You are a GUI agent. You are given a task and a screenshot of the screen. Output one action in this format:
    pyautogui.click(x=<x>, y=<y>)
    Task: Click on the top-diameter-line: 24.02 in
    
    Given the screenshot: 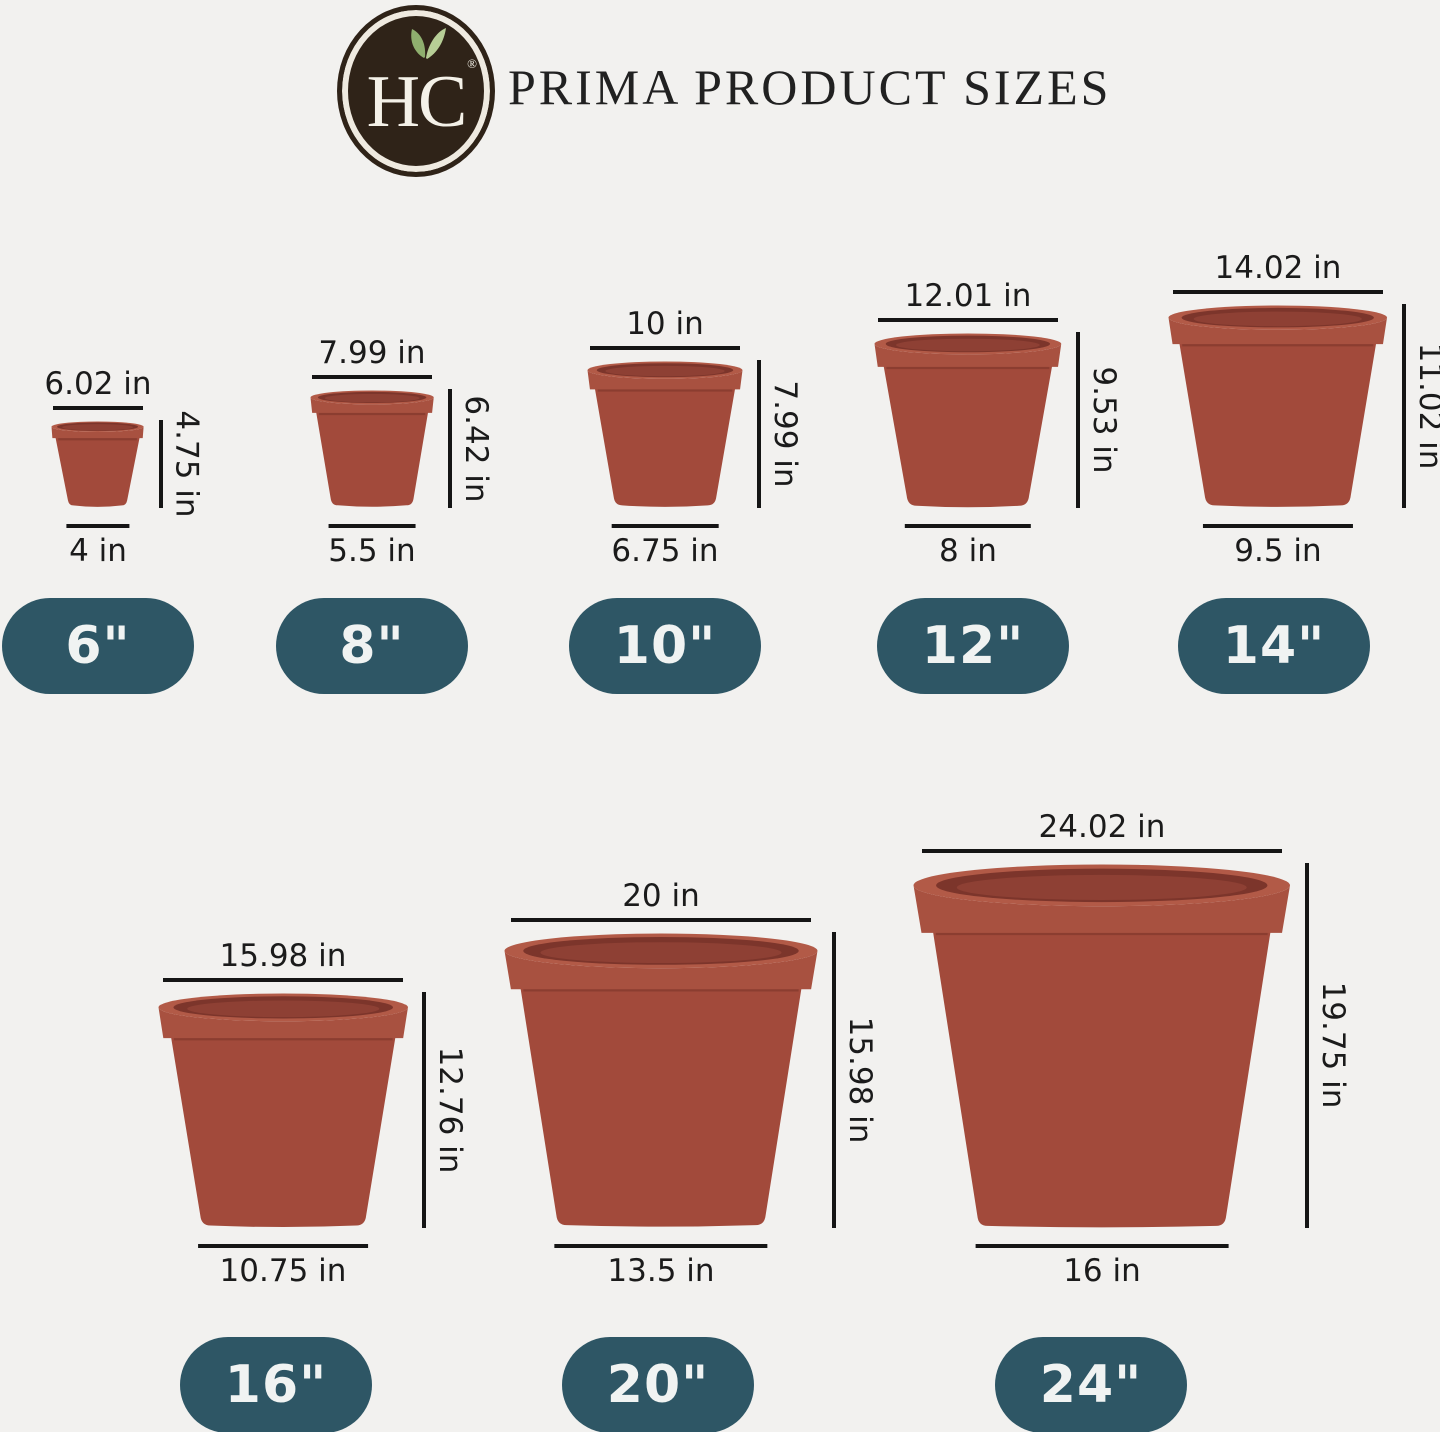 What is the action you would take?
    pyautogui.click(x=1102, y=831)
    